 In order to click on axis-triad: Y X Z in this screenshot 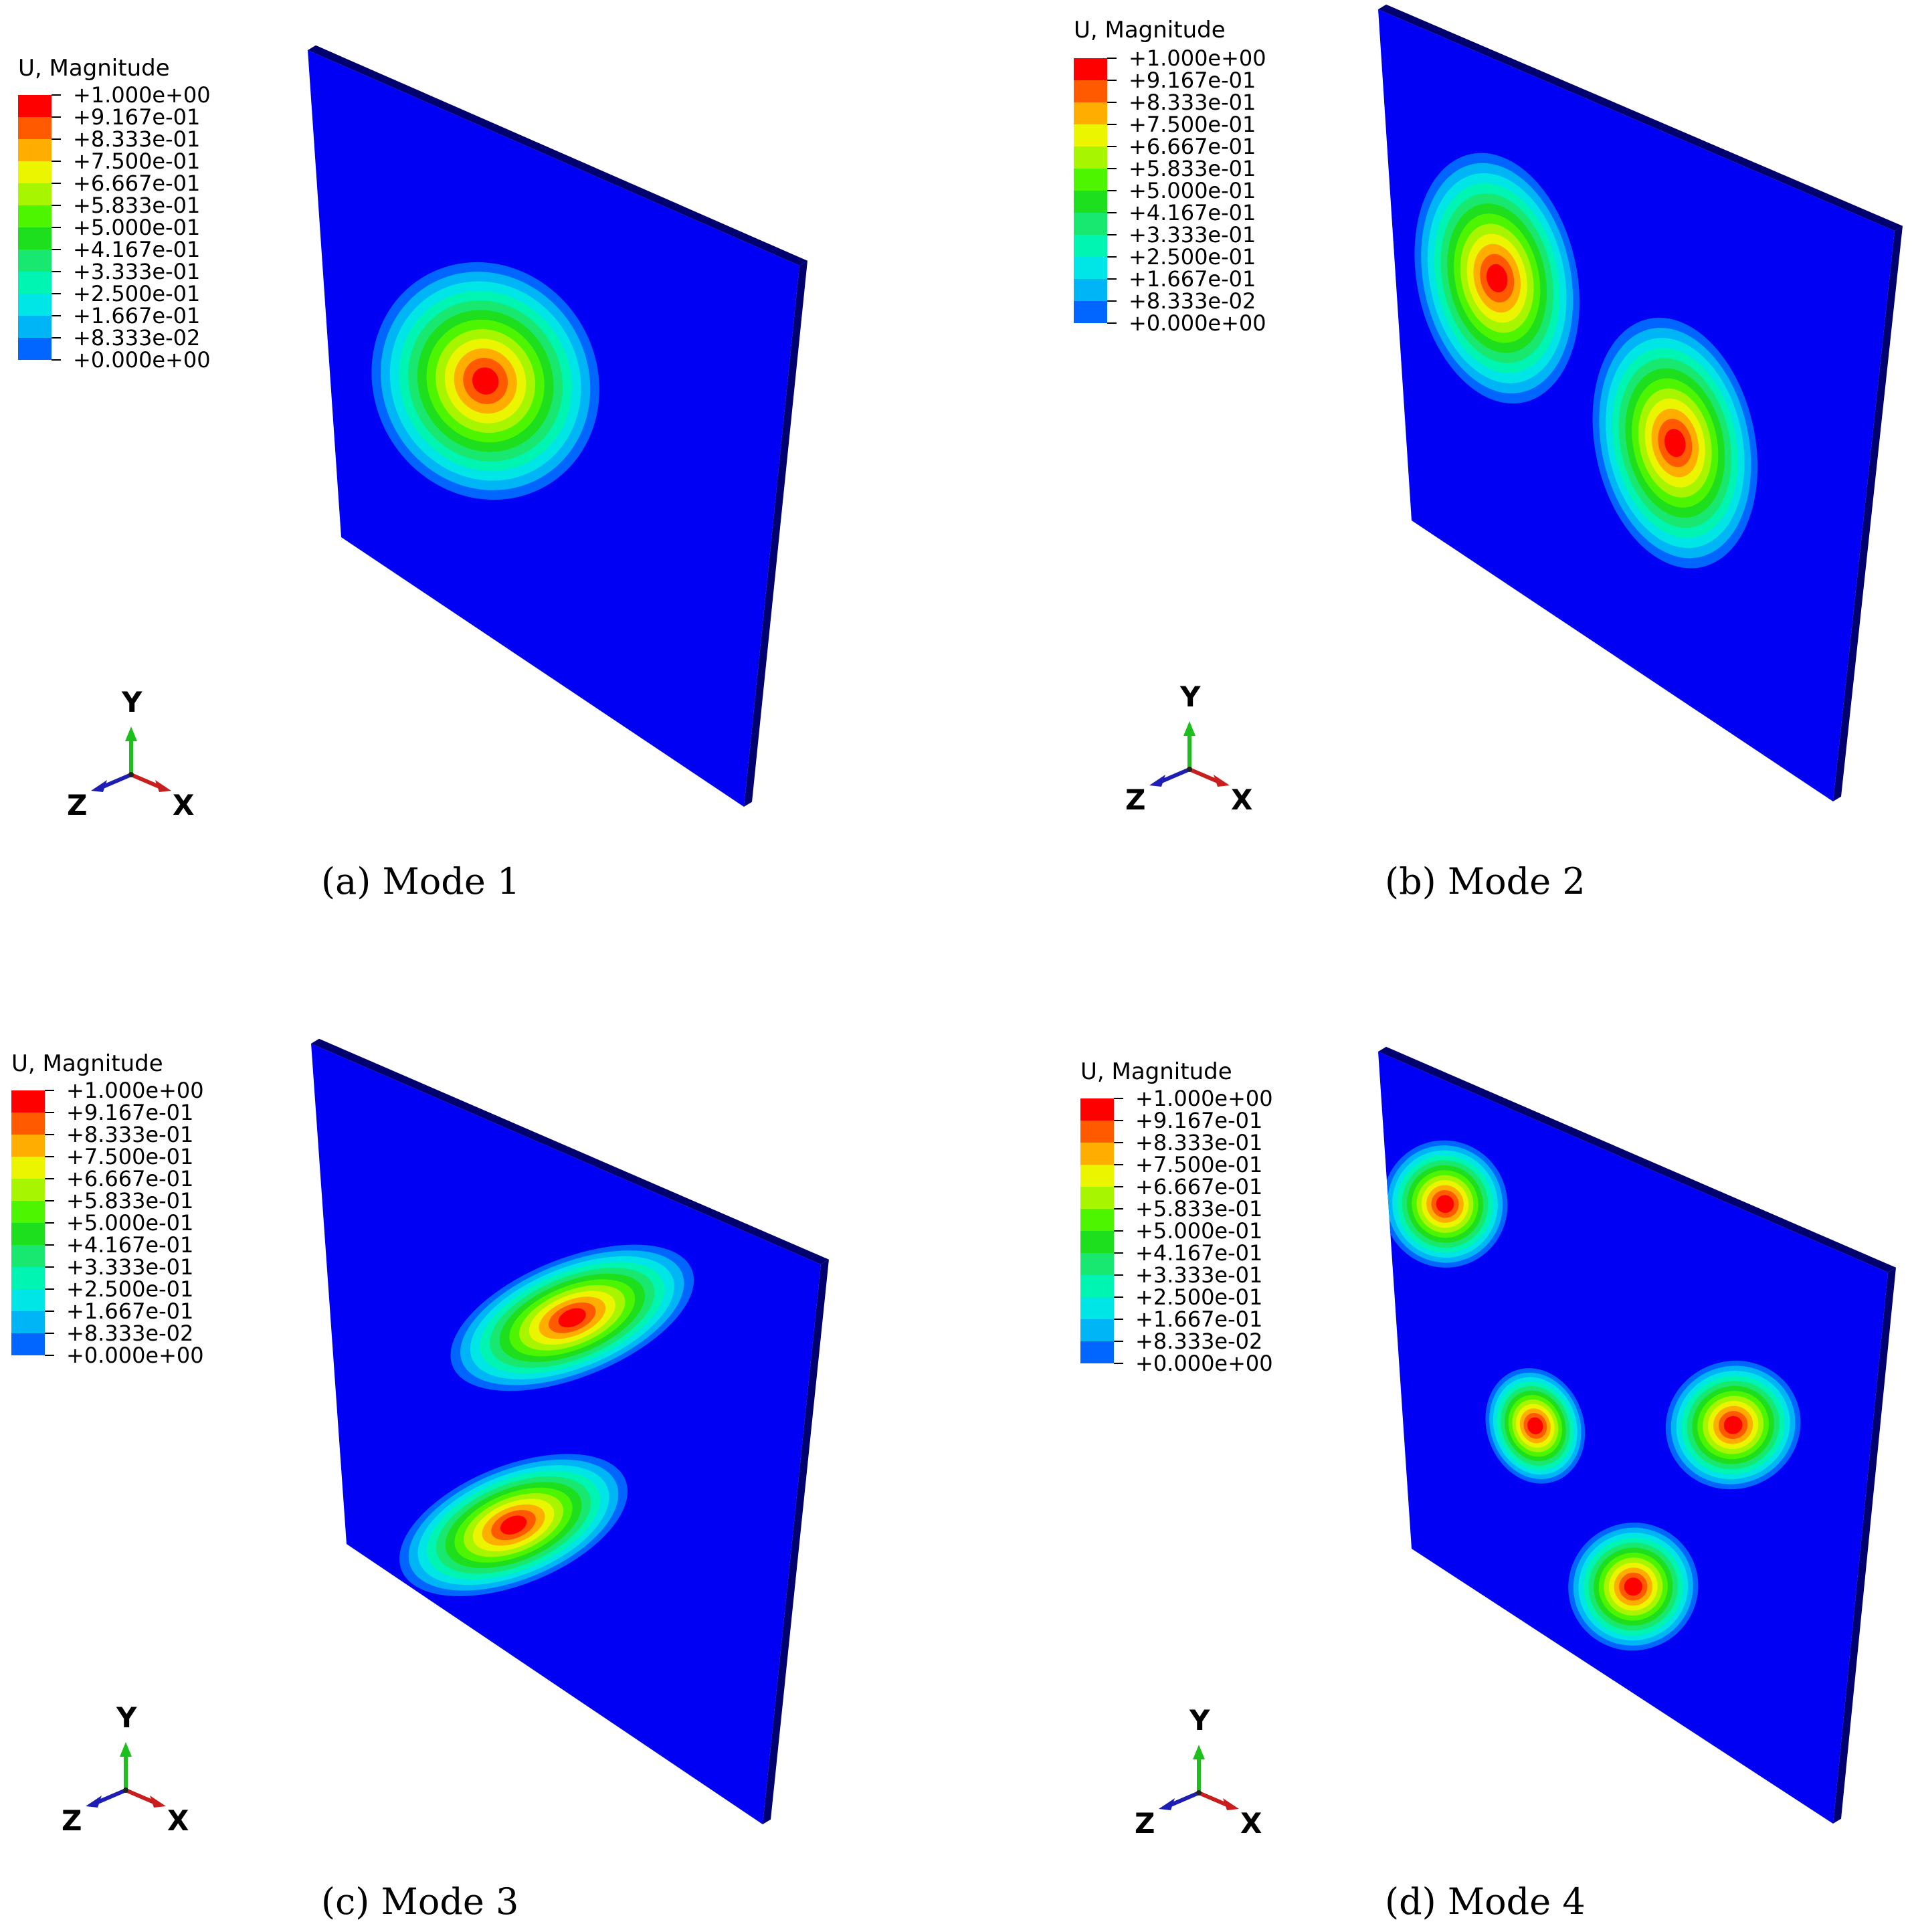, I will do `click(131, 754)`.